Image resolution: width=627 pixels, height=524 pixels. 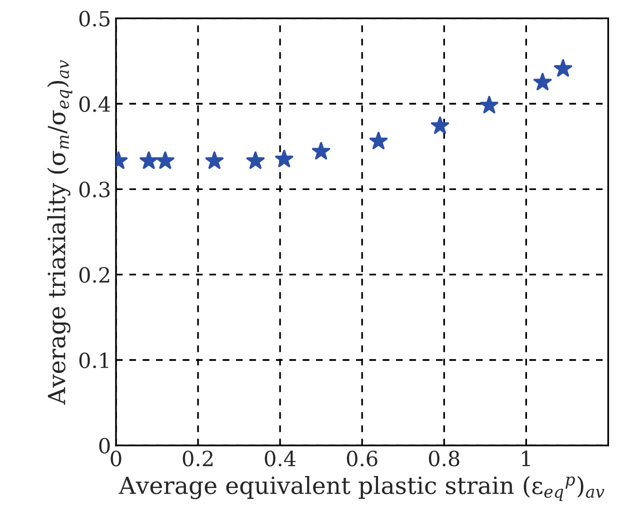 I want to click on x-axis-title: Average equivalent plastic strain (ε$_{eq}$$^{p}$)$_{av}$, so click(x=361, y=489).